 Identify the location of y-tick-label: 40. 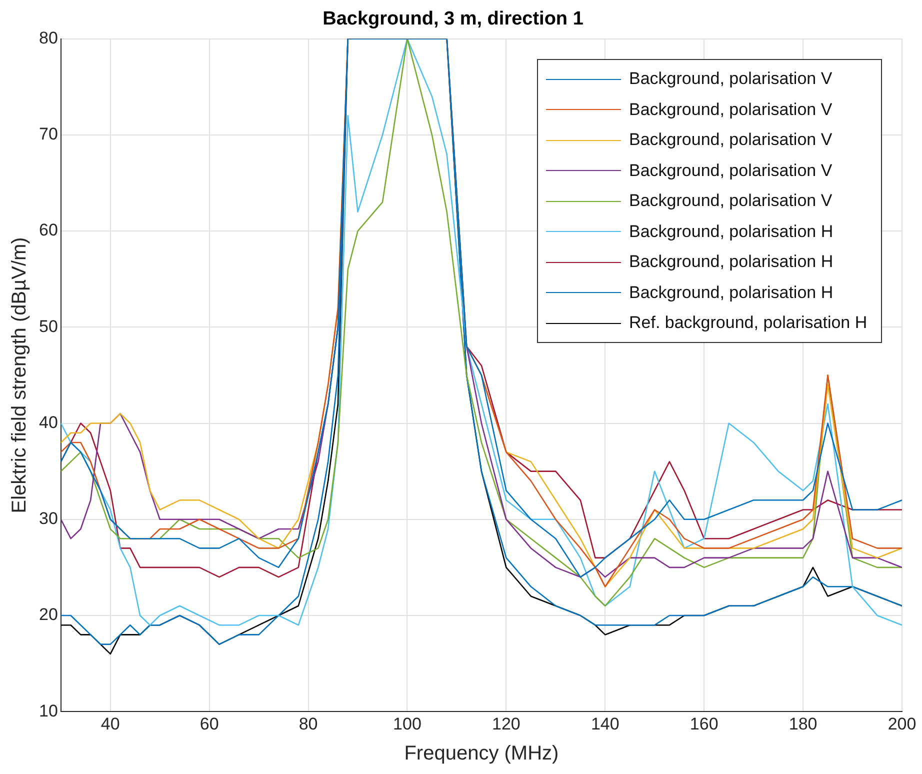
(48, 422).